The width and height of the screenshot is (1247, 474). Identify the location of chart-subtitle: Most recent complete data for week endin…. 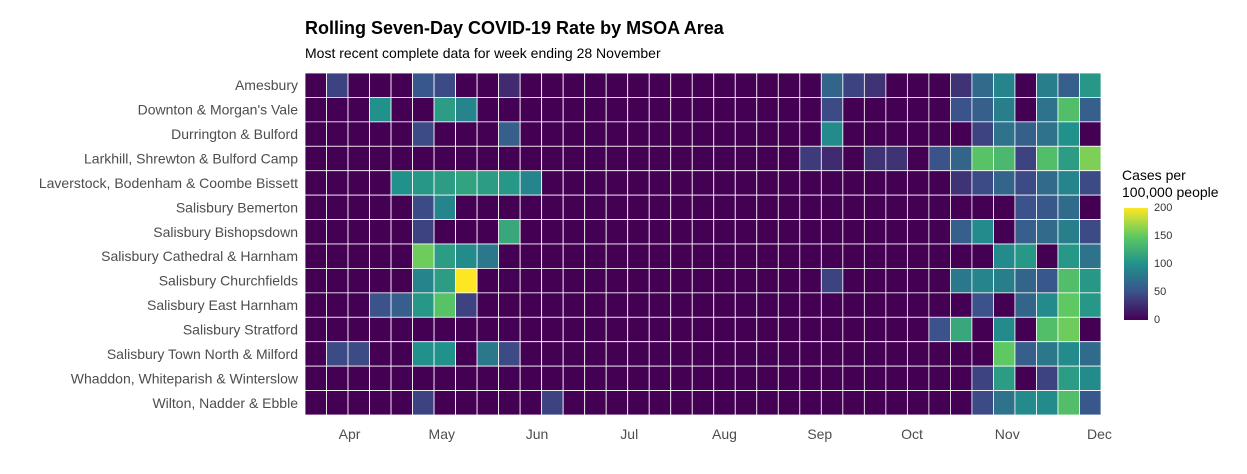
(483, 53).